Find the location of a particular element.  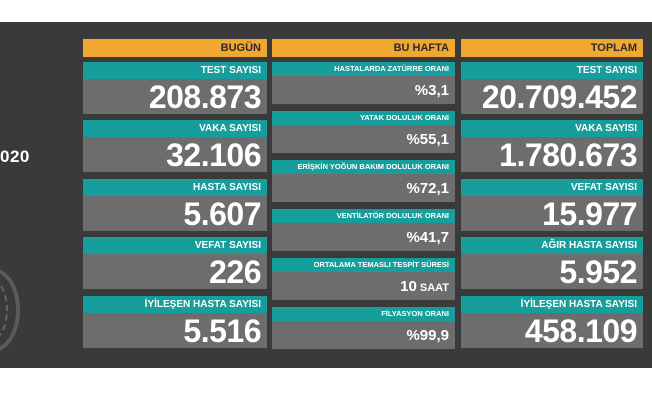

week-ventilator-label: VENTİLATÖR DOLULUK ORANI is located at coordinates (363, 216).